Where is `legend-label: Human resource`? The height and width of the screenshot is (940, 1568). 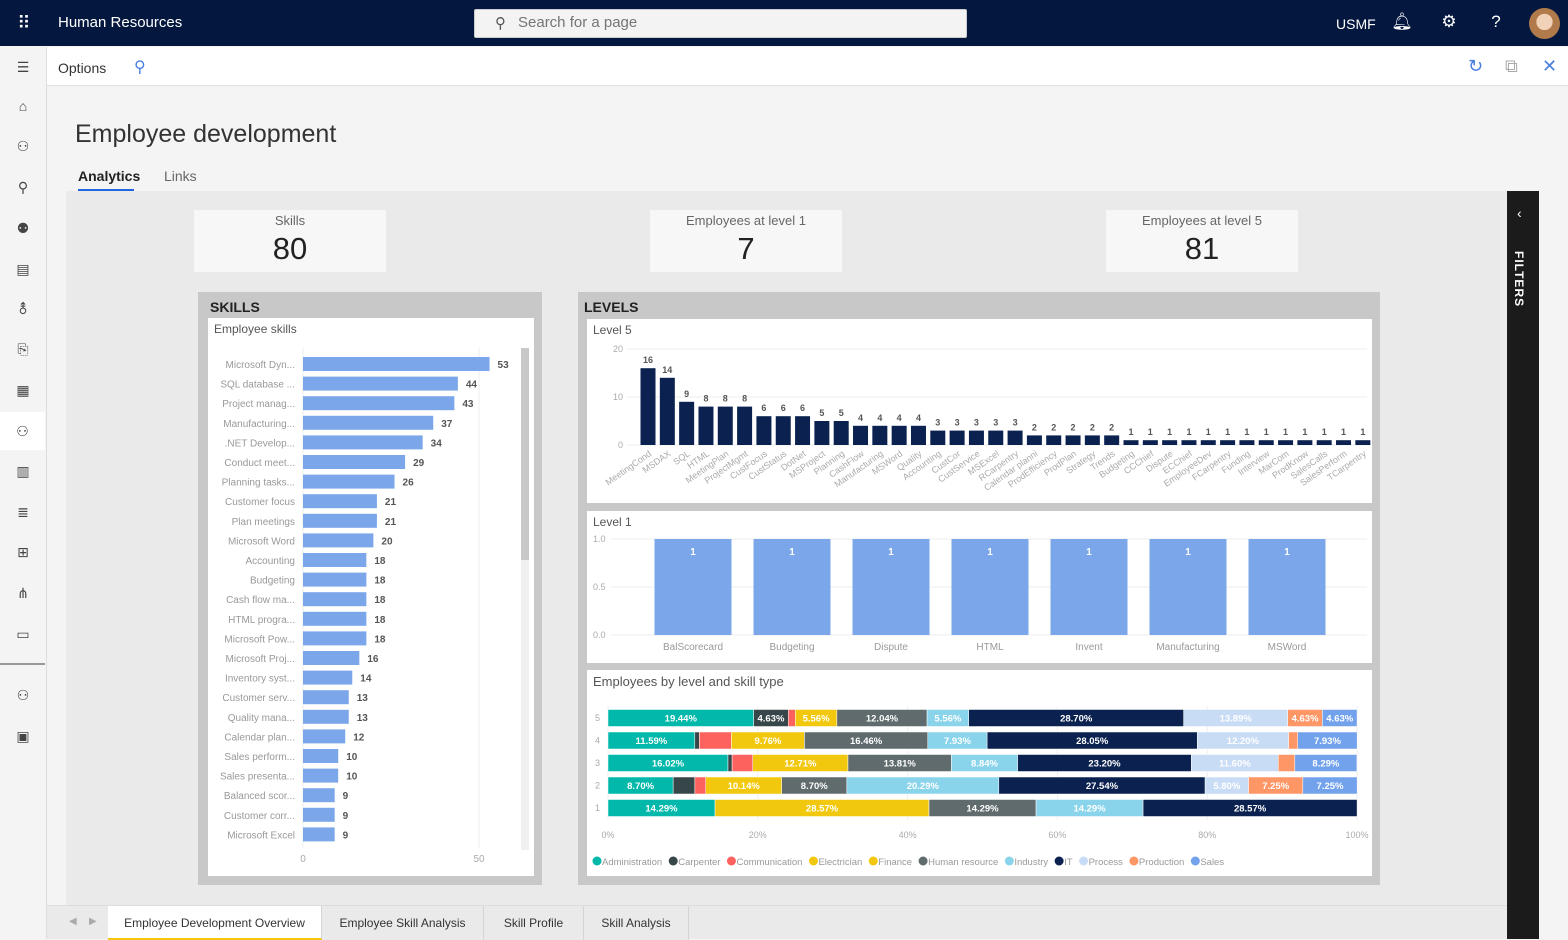 legend-label: Human resource is located at coordinates (963, 862).